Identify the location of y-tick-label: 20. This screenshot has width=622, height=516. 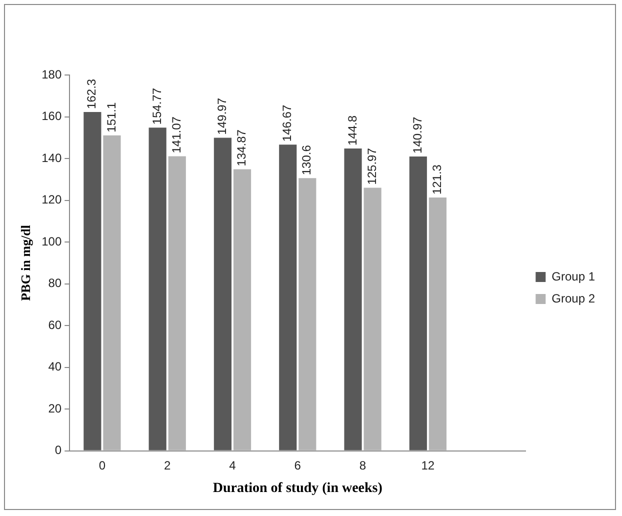
(55, 408).